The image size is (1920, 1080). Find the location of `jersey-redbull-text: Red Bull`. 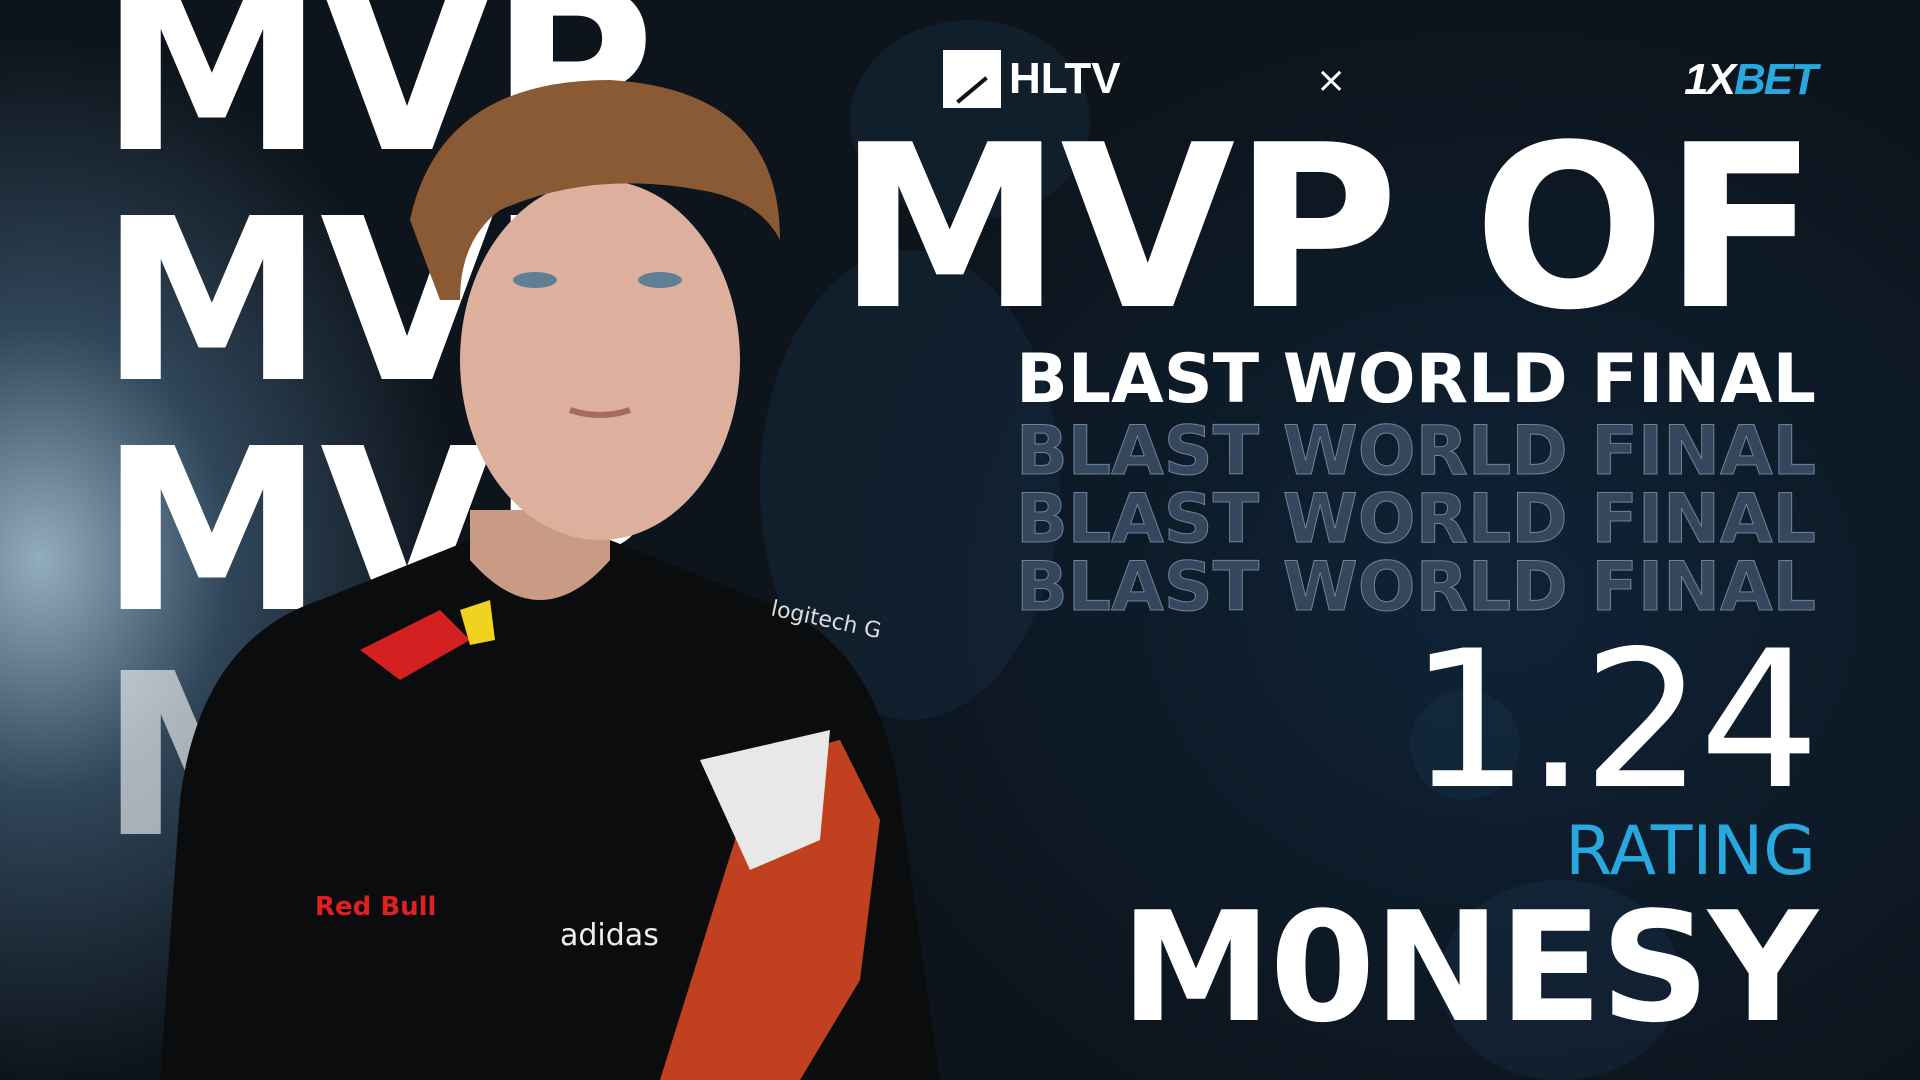

jersey-redbull-text: Red Bull is located at coordinates (375, 907).